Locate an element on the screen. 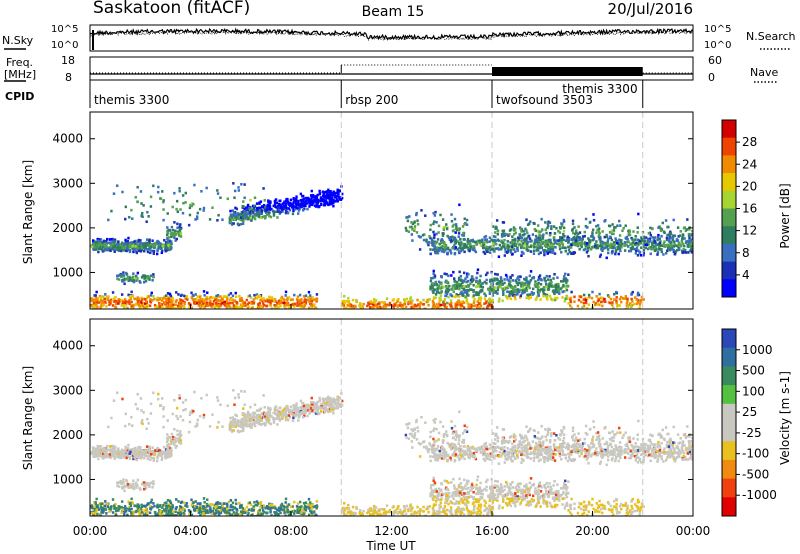  freq-left-tick-top: 18 is located at coordinates (68, 60).